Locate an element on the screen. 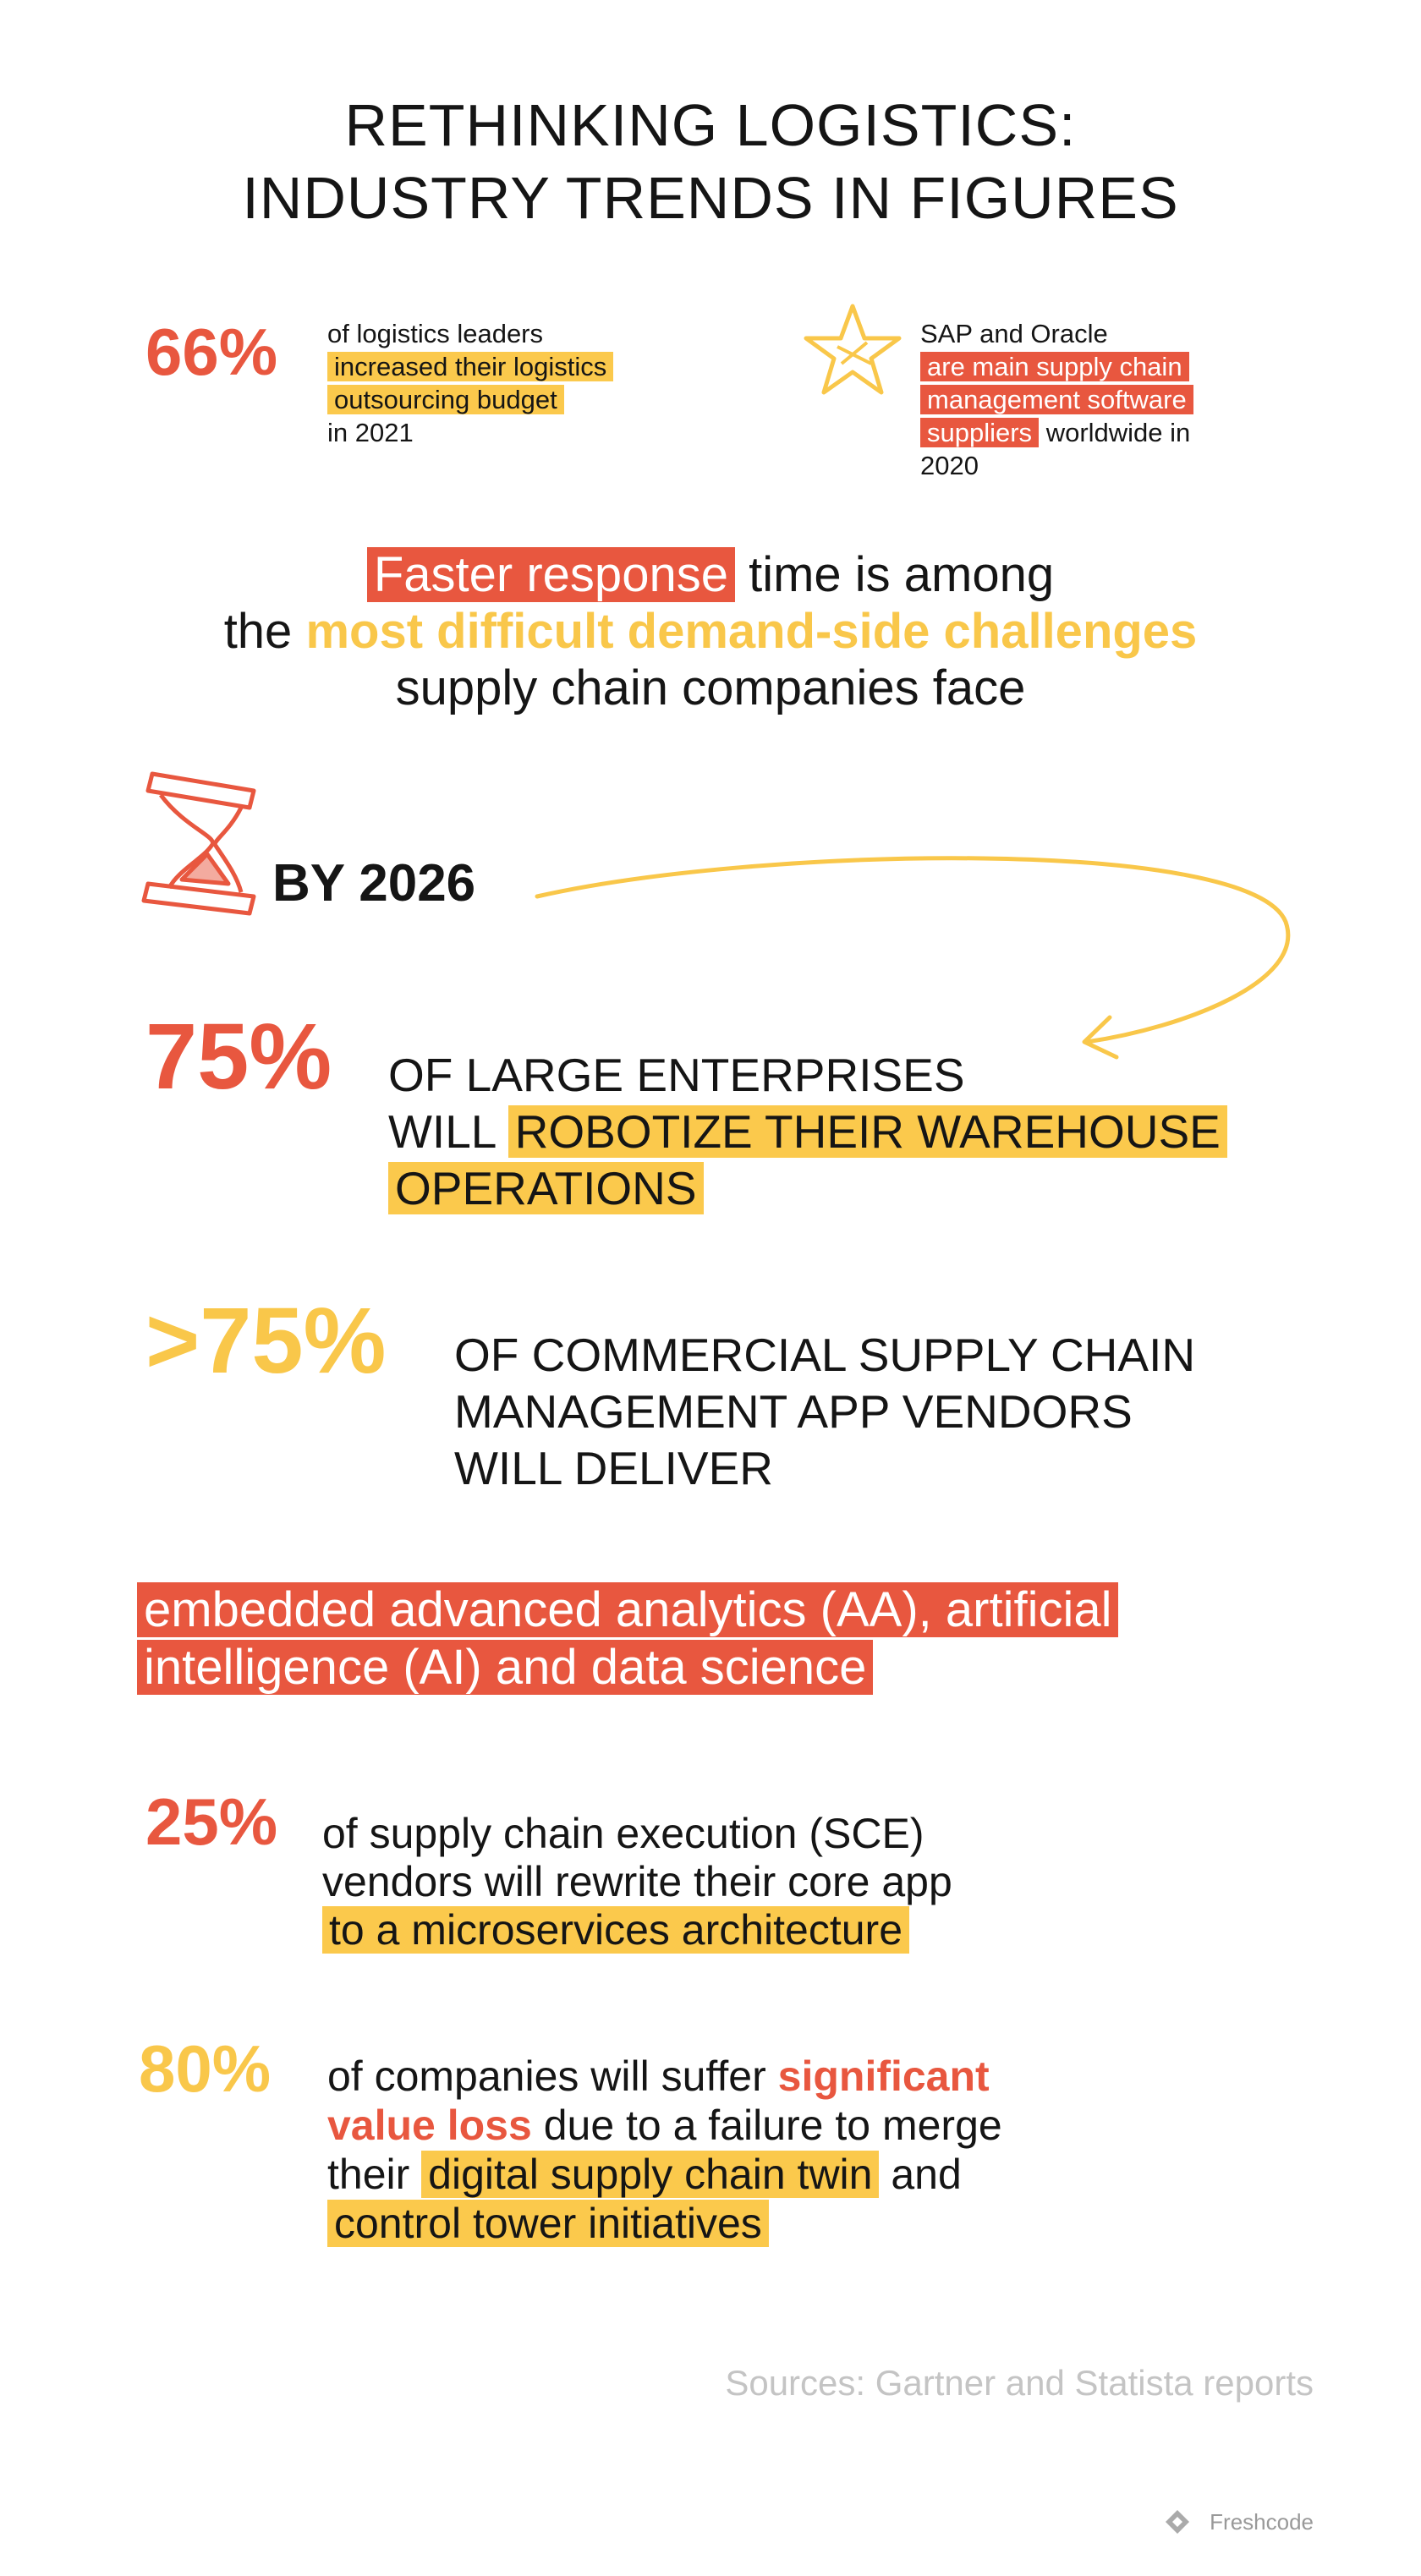  brand: Freshcode is located at coordinates (1262, 2522).